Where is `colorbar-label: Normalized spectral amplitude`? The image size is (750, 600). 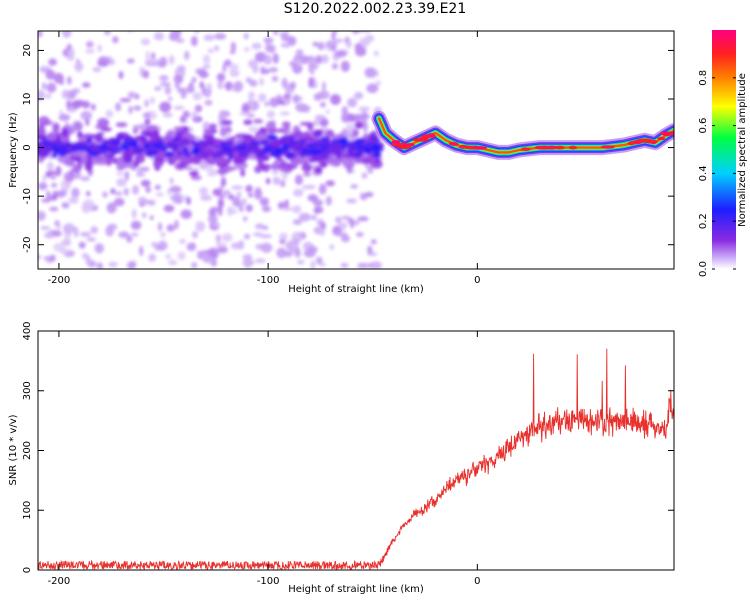 colorbar-label: Normalized spectral amplitude is located at coordinates (742, 150).